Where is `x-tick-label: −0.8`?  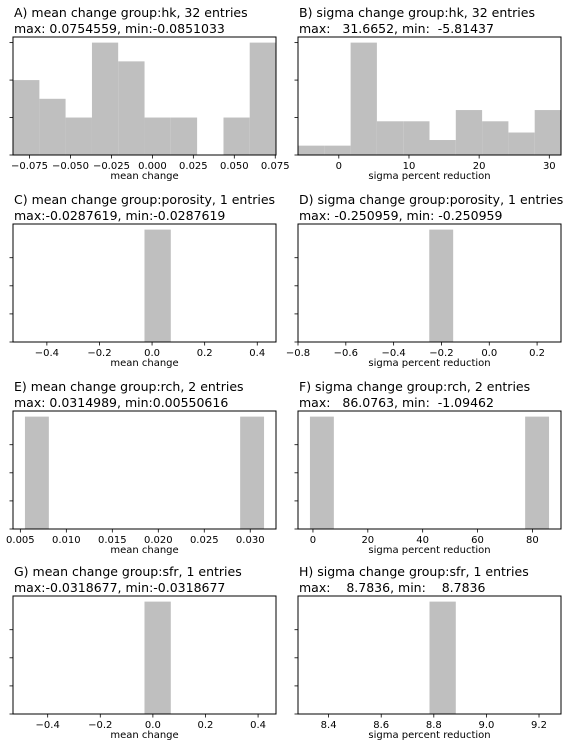
x-tick-label: −0.8 is located at coordinates (298, 353).